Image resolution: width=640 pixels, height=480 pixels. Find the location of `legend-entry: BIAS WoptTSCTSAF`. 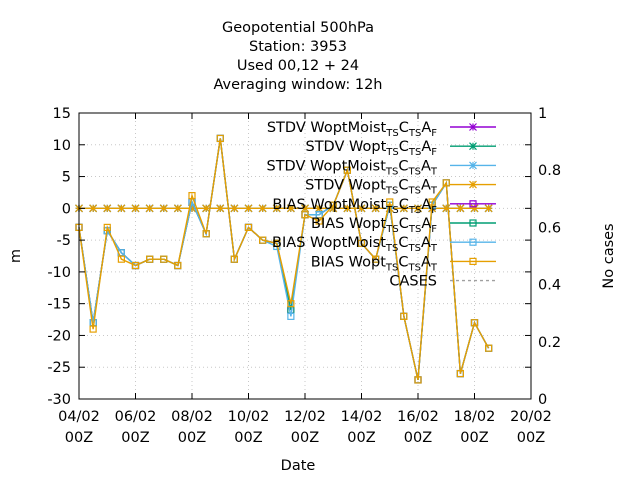

legend-entry: BIAS WoptTSCTSAF is located at coordinates (403, 225).